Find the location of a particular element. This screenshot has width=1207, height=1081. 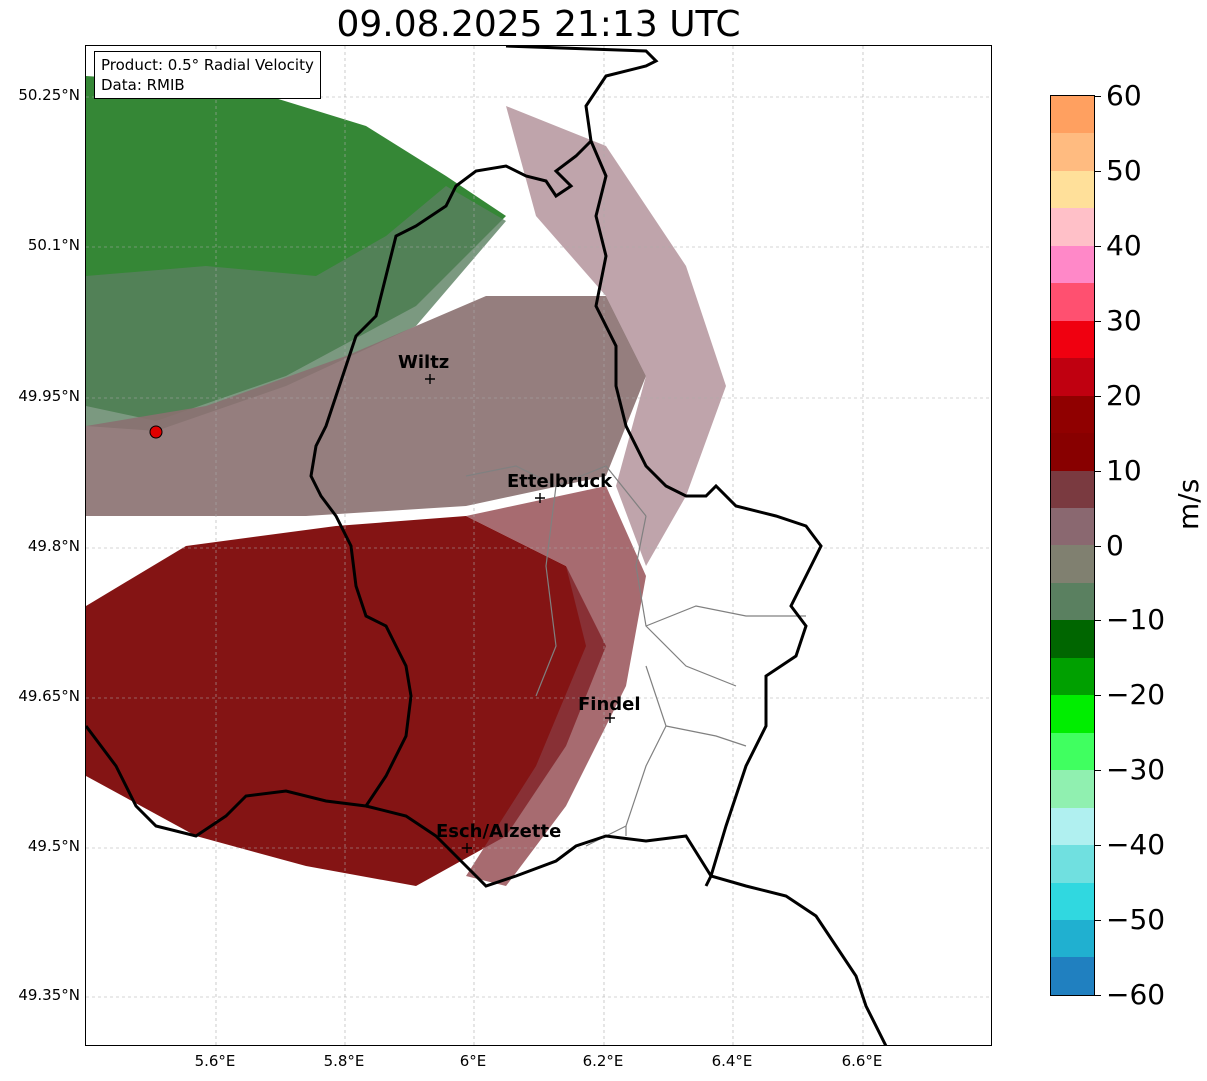

data-source-line: Data: RMIB is located at coordinates (143, 85).